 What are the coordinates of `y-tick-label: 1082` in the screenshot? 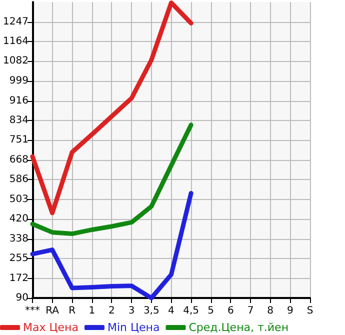 It's located at (15, 61).